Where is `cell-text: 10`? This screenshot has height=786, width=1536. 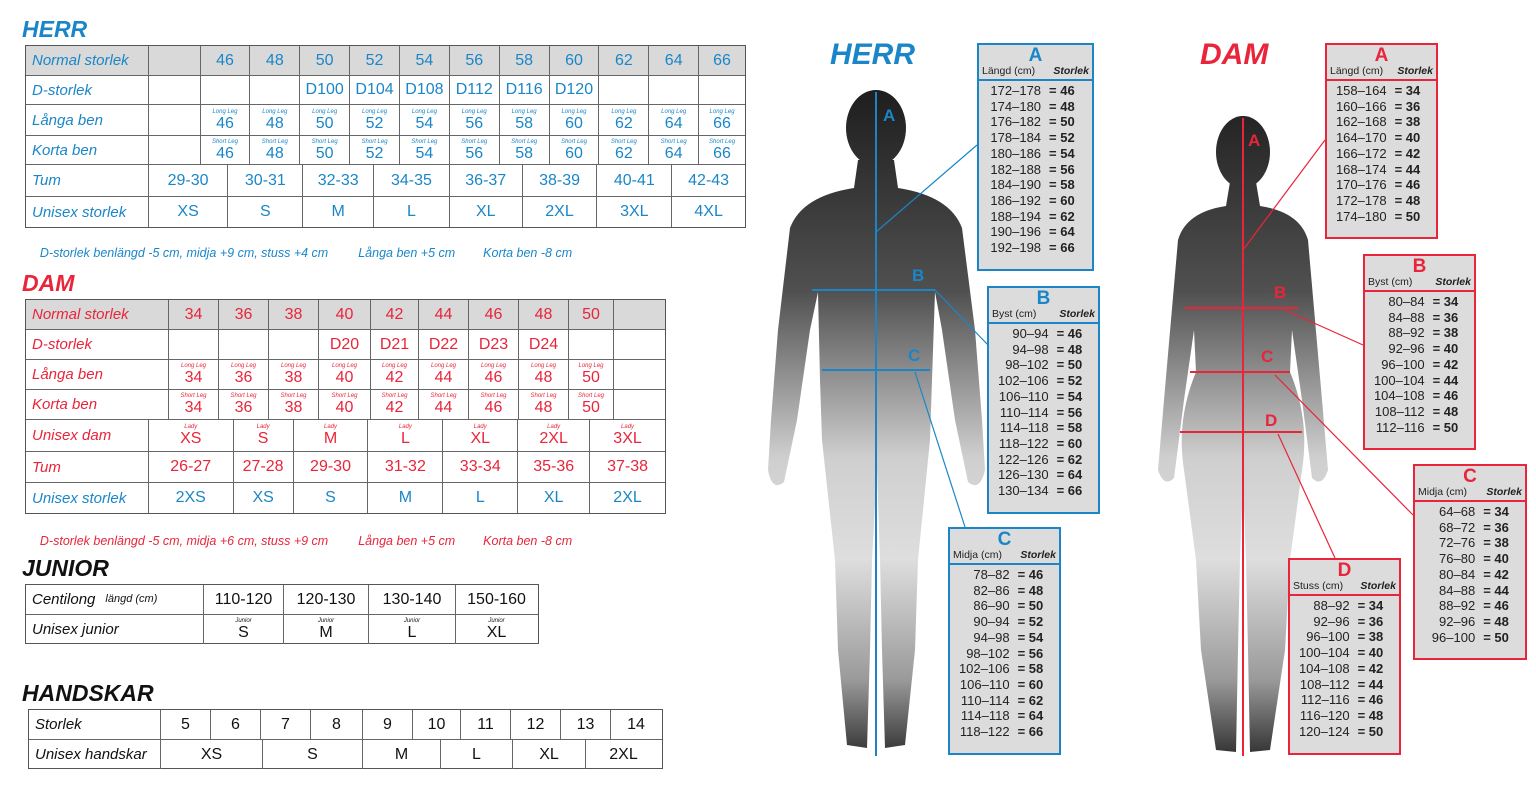 cell-text: 10 is located at coordinates (436, 724).